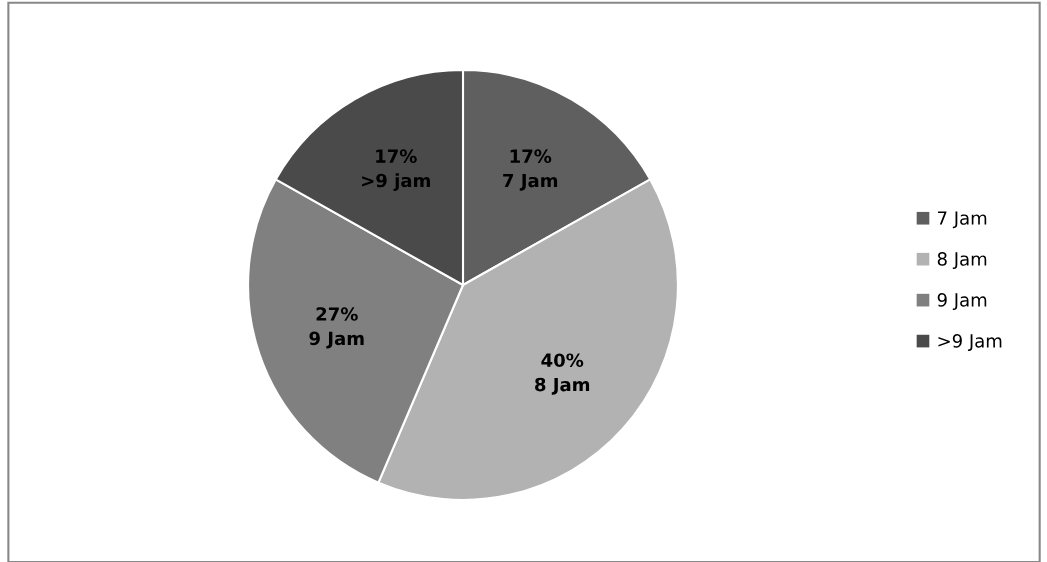  What do you see at coordinates (562, 374) in the screenshot?
I see `data-label: 40% 8 Jam` at bounding box center [562, 374].